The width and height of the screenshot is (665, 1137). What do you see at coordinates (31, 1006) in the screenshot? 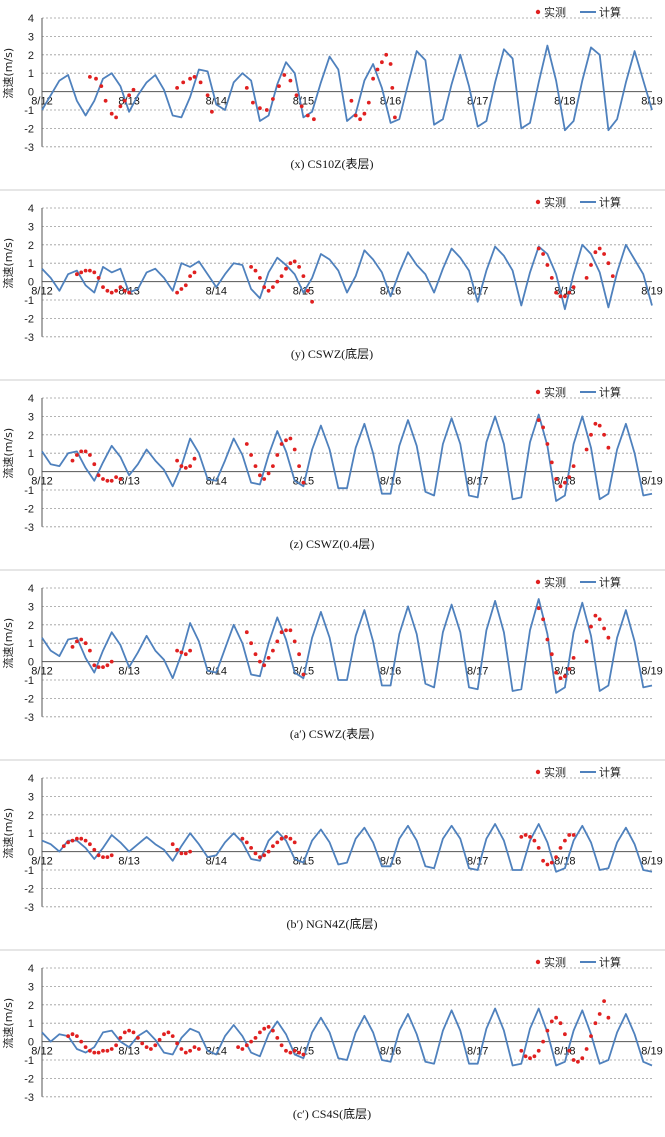
I see `y-tick-label: 2` at bounding box center [31, 1006].